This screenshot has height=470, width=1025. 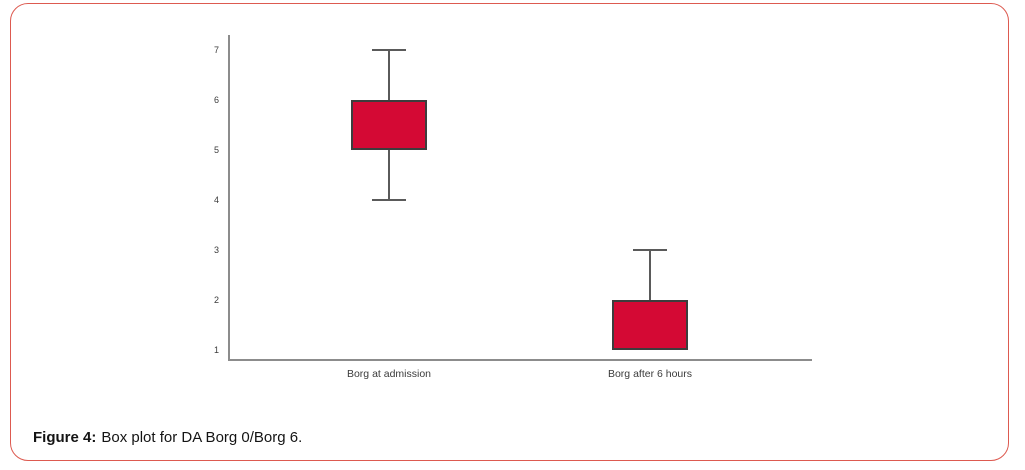 I want to click on y-tick-label: 1, so click(x=216, y=350).